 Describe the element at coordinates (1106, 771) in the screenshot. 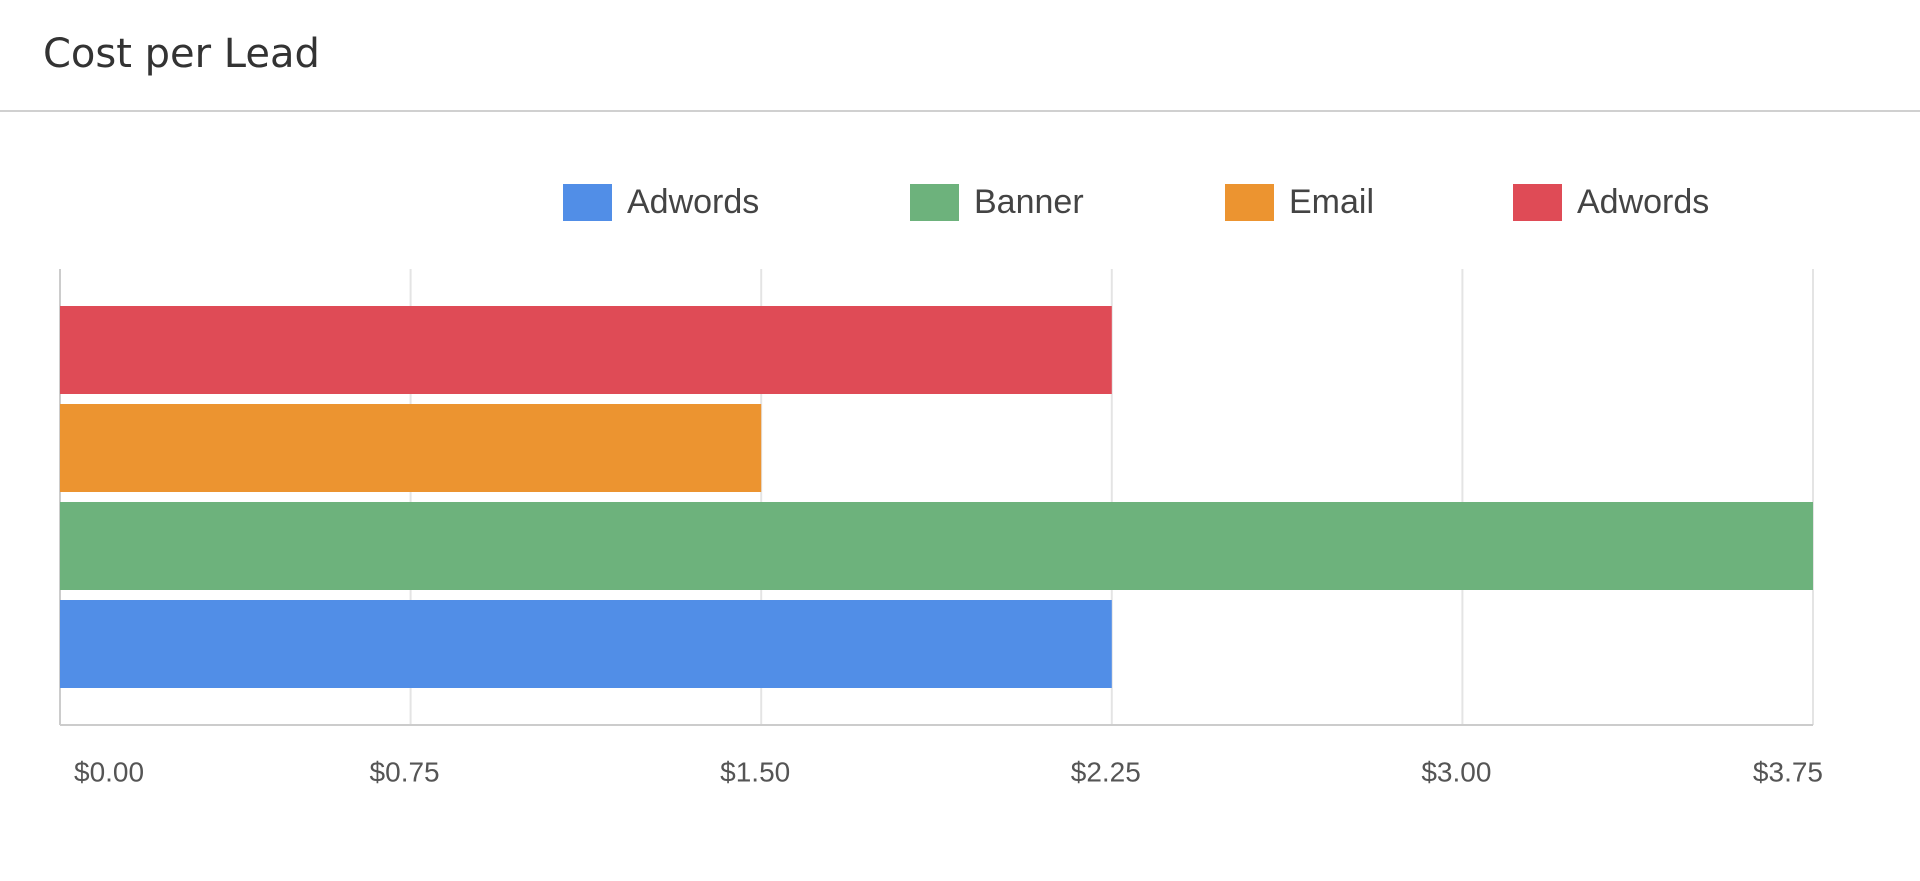

I see `x-tick-label: $2.25` at that location.